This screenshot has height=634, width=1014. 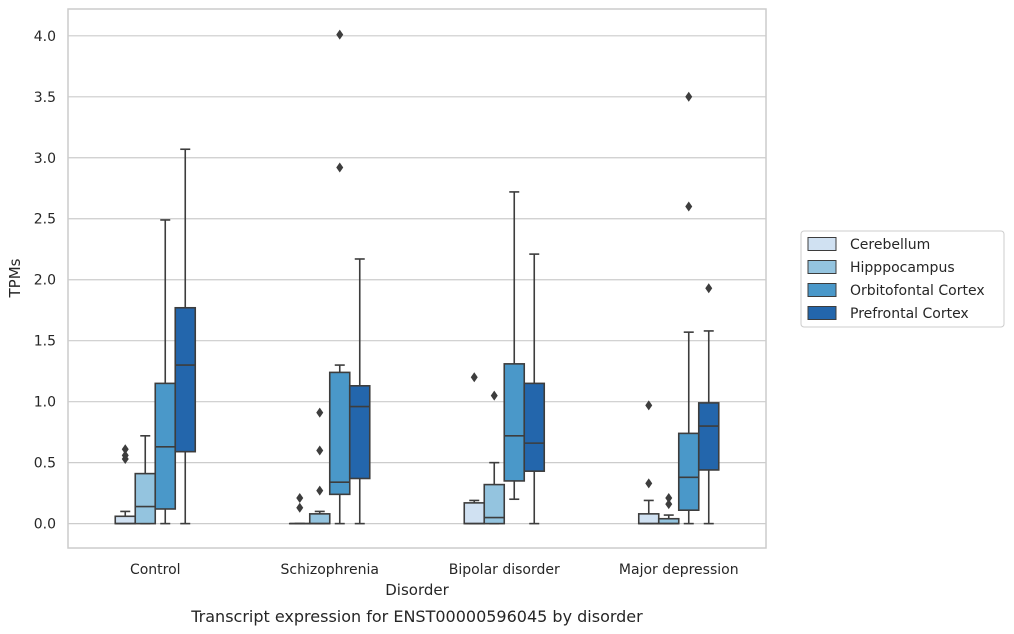 I want to click on y-tick-label: 3.0, so click(x=45, y=159).